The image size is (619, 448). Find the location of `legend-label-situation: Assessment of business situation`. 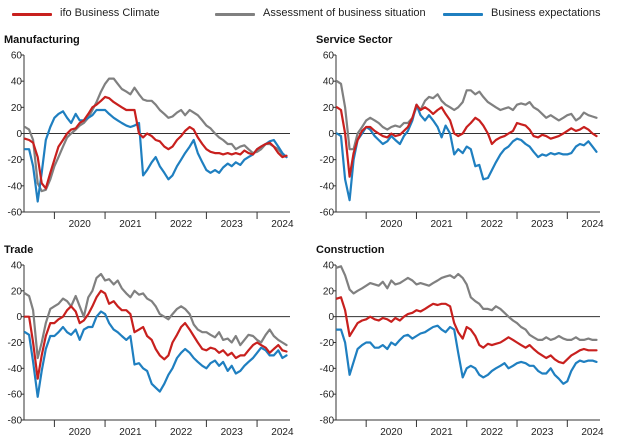

legend-label-situation: Assessment of business situation is located at coordinates (344, 13).